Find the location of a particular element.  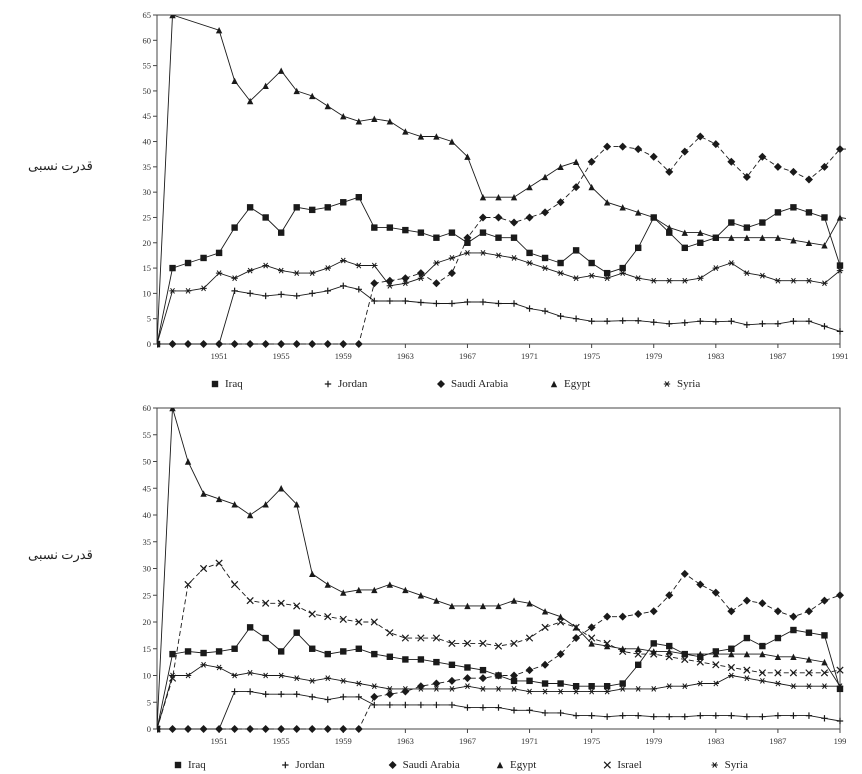

top-point-saudi-arabia-1955 is located at coordinates (281, 344).